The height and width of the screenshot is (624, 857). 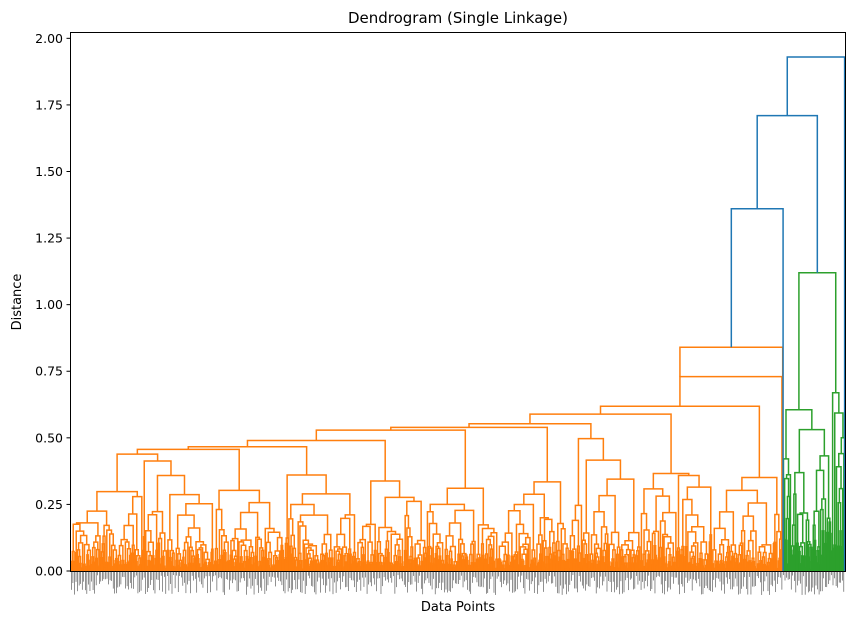 I want to click on y-axis-label: Distance, so click(x=17, y=302).